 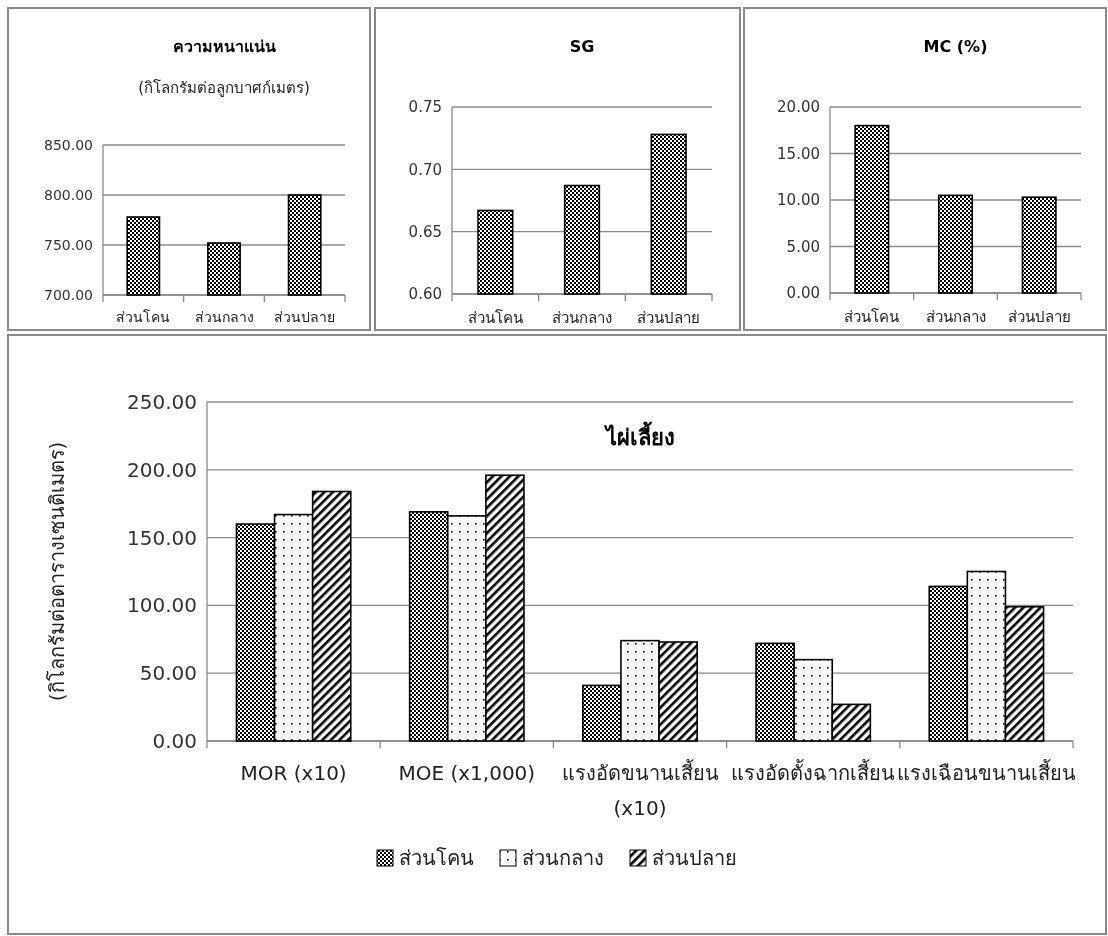 What do you see at coordinates (68, 294) in the screenshot?
I see `y-tick-label: 700.00` at bounding box center [68, 294].